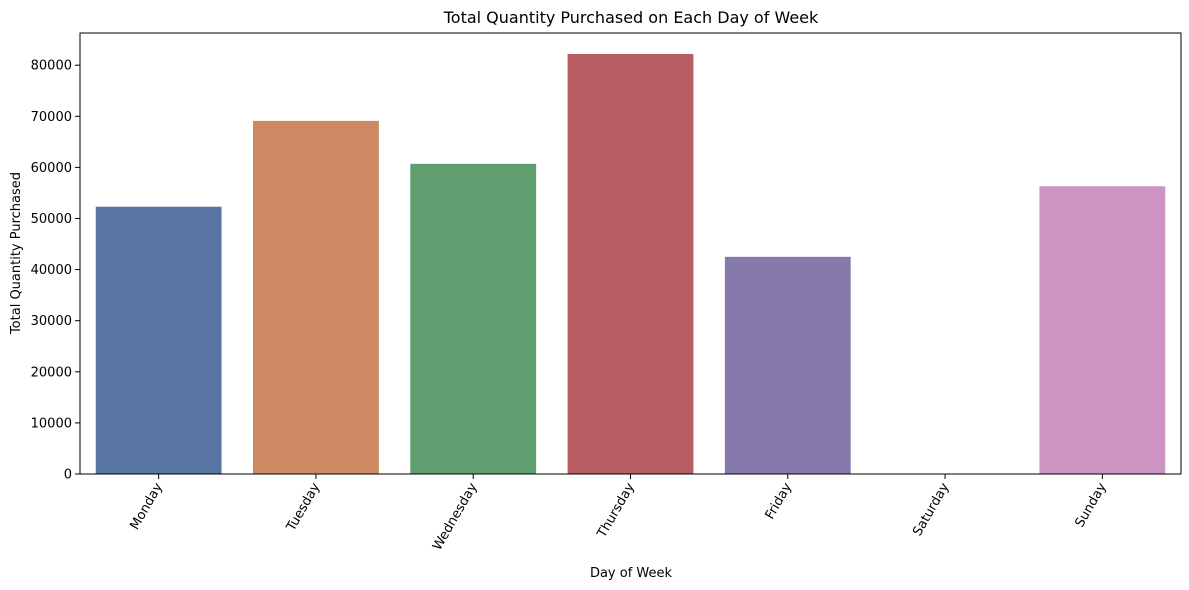 The height and width of the screenshot is (590, 1189). Describe the element at coordinates (1102, 330) in the screenshot. I see `bar-sunday` at that location.